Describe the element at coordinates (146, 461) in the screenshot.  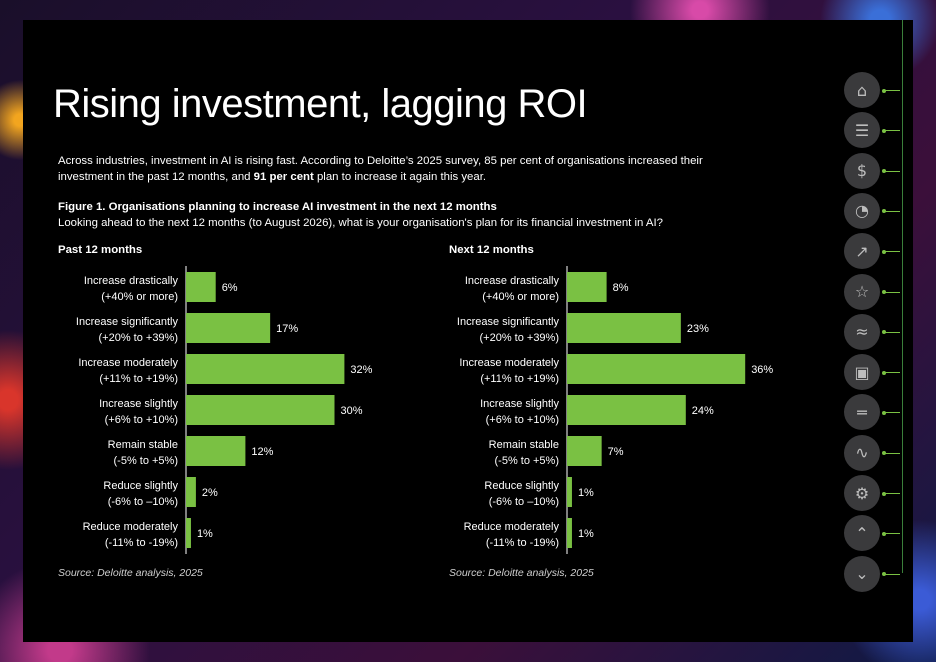
I see `category-range-label: (-5% to +5%)` at that location.